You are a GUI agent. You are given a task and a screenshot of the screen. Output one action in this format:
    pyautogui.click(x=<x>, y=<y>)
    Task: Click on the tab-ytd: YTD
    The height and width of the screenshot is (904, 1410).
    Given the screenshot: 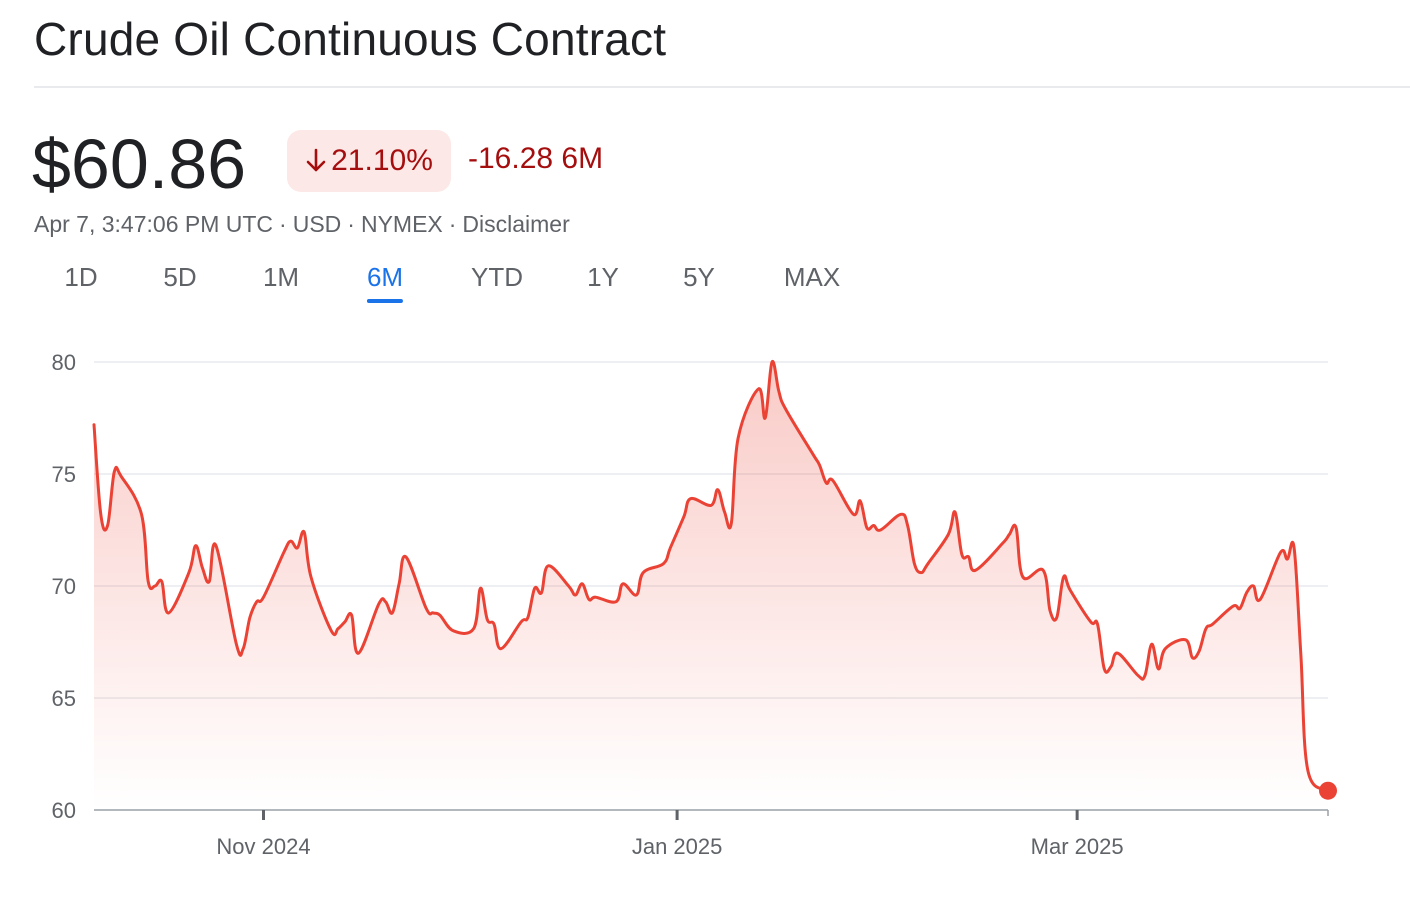 What is the action you would take?
    pyautogui.click(x=497, y=277)
    